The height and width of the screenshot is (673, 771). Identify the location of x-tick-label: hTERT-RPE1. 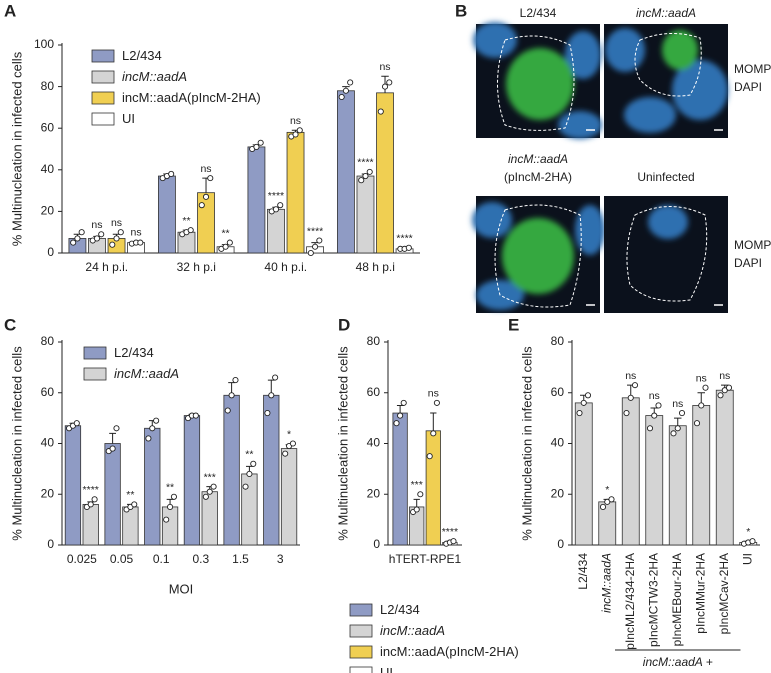
(425, 559).